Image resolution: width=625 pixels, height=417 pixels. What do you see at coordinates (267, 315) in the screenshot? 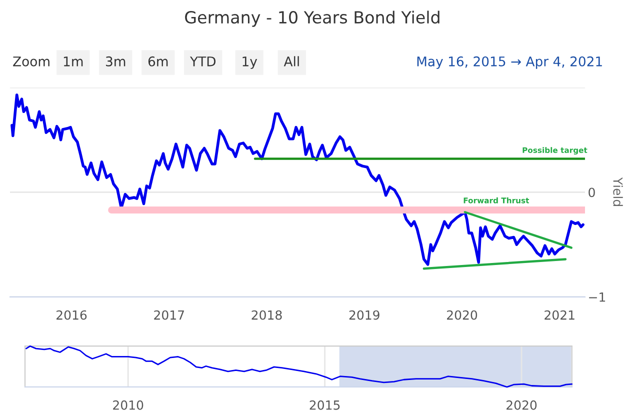
I see `x-tick-label: 2018` at bounding box center [267, 315].